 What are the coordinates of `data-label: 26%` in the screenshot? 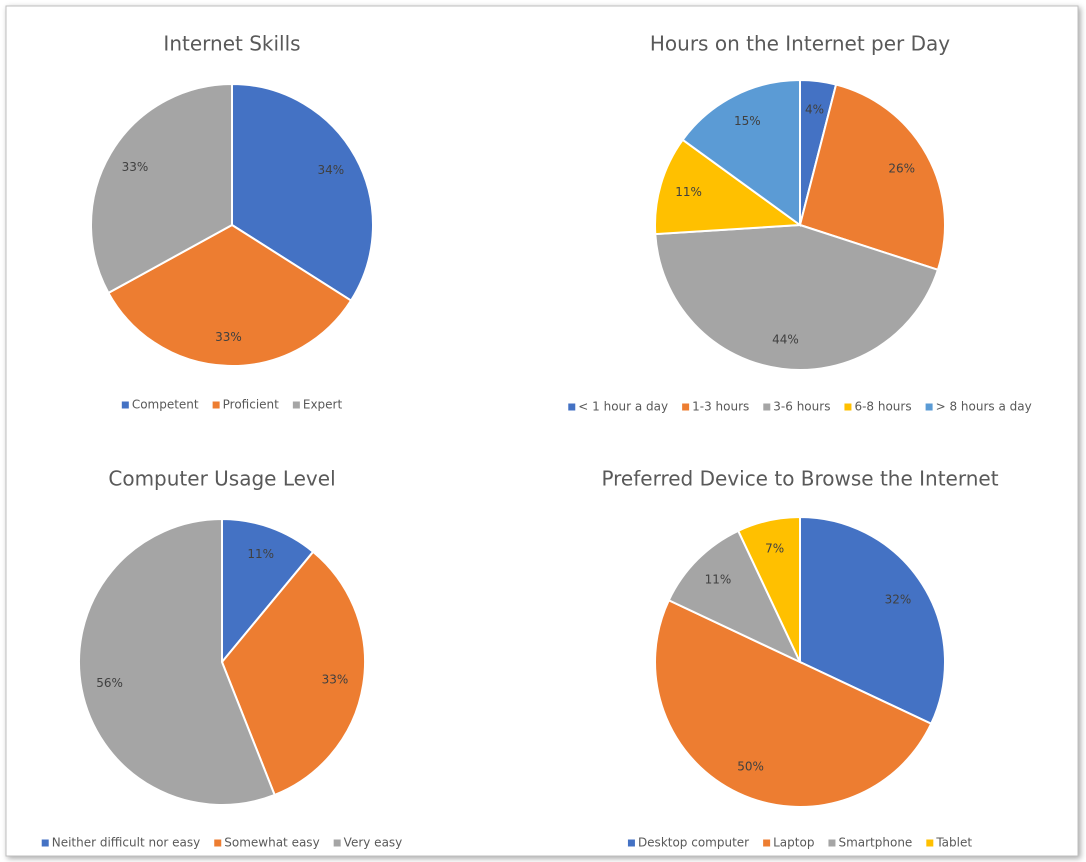 It's located at (901, 169).